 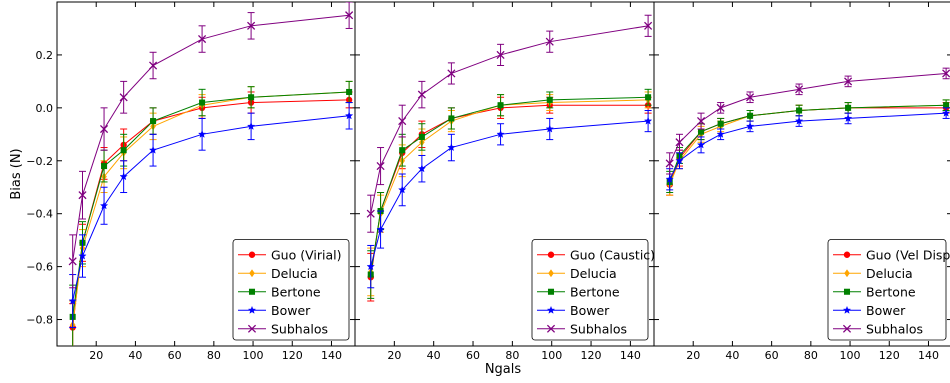 I want to click on legend-entry: Bertone, so click(x=578, y=291).